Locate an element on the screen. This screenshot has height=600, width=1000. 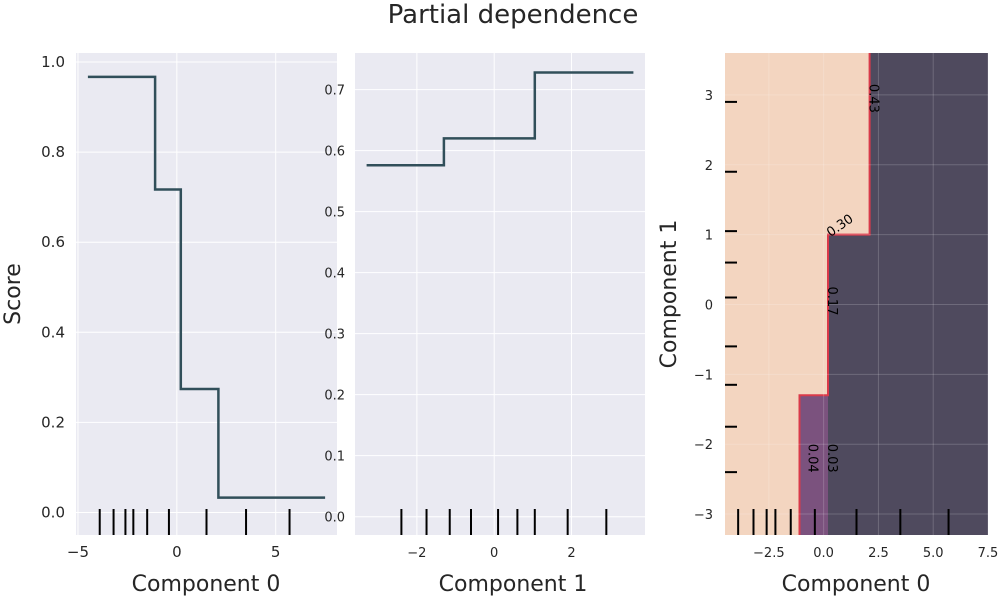
contour-label: 0.43 is located at coordinates (873, 98).